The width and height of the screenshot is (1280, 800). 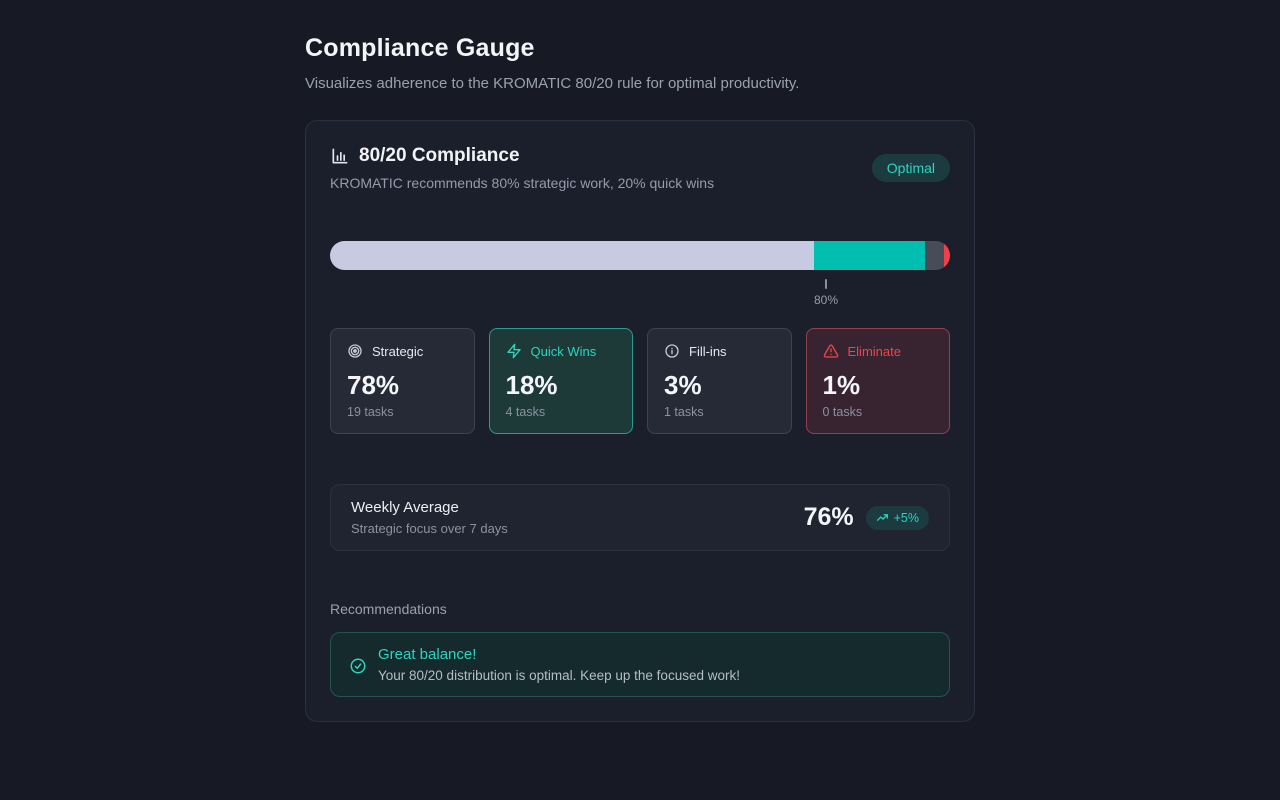 I want to click on stat-value: 78%, so click(x=373, y=385).